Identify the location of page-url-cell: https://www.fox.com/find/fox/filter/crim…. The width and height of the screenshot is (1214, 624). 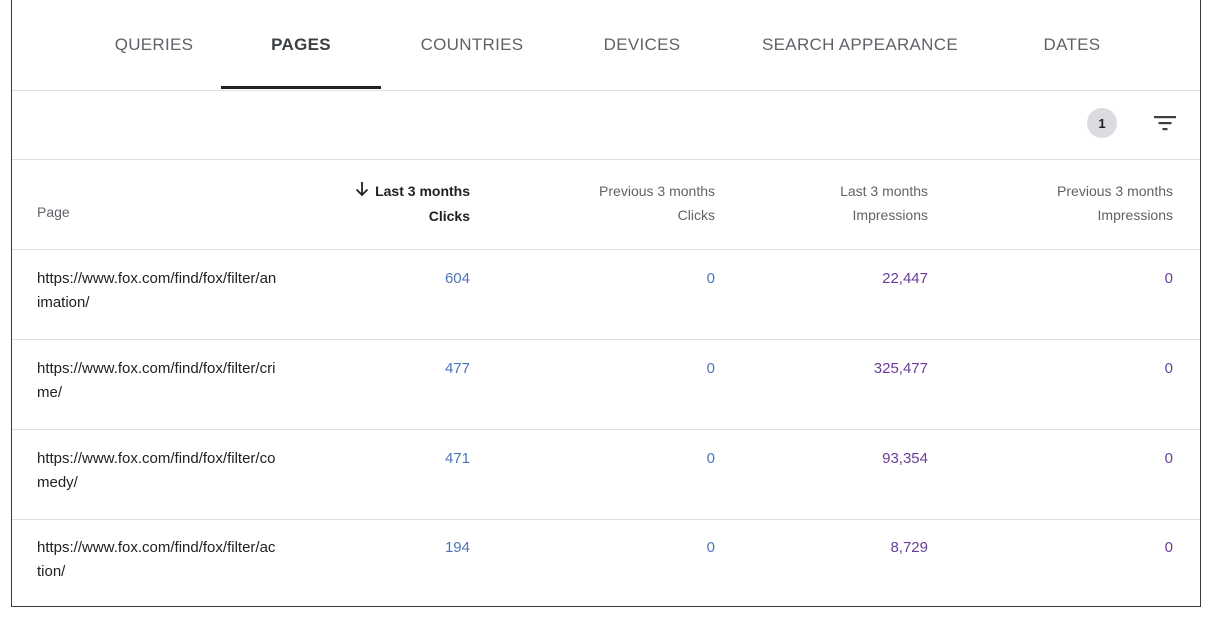
(156, 380).